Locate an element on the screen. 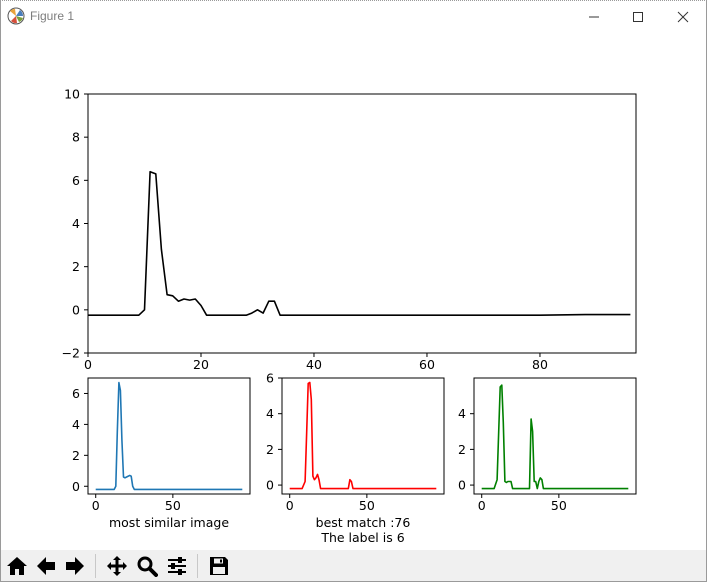  matplotlib-icon is located at coordinates (16, 16).